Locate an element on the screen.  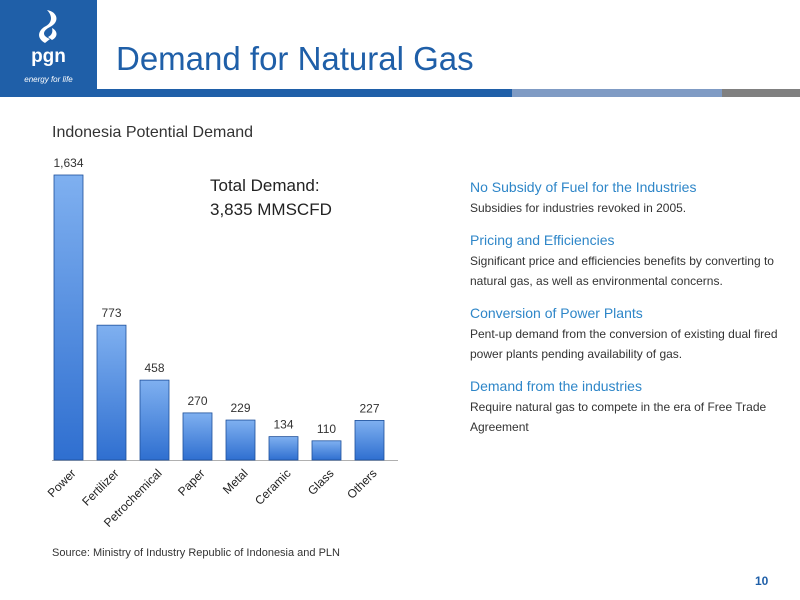
total-demand-label: Total Demand: is located at coordinates (265, 185).